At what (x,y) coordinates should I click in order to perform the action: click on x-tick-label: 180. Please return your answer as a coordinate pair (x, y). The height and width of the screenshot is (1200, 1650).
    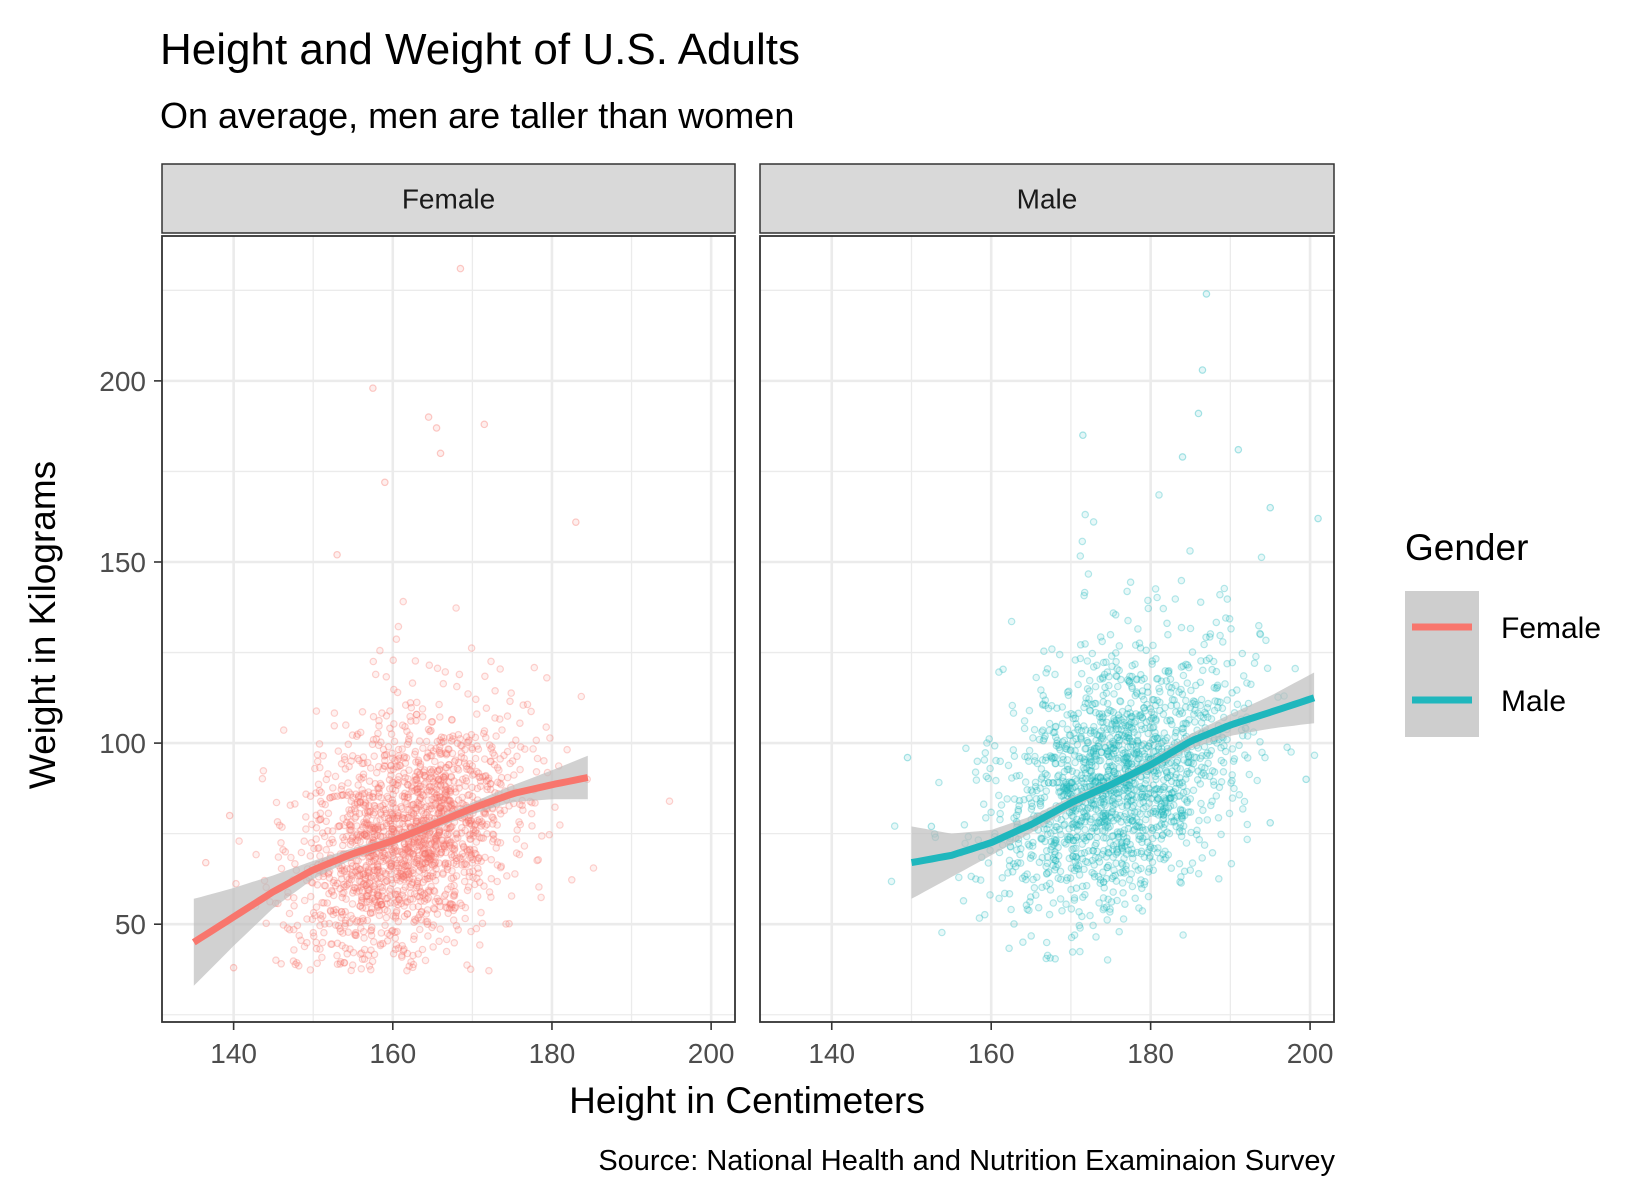
    Looking at the image, I should click on (1150, 1053).